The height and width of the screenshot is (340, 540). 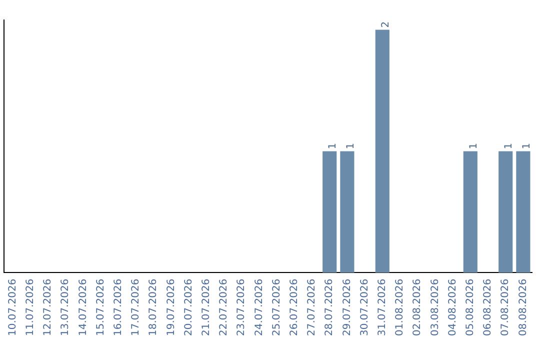 I want to click on x-tick-label: 14.07.2026, so click(x=83, y=307).